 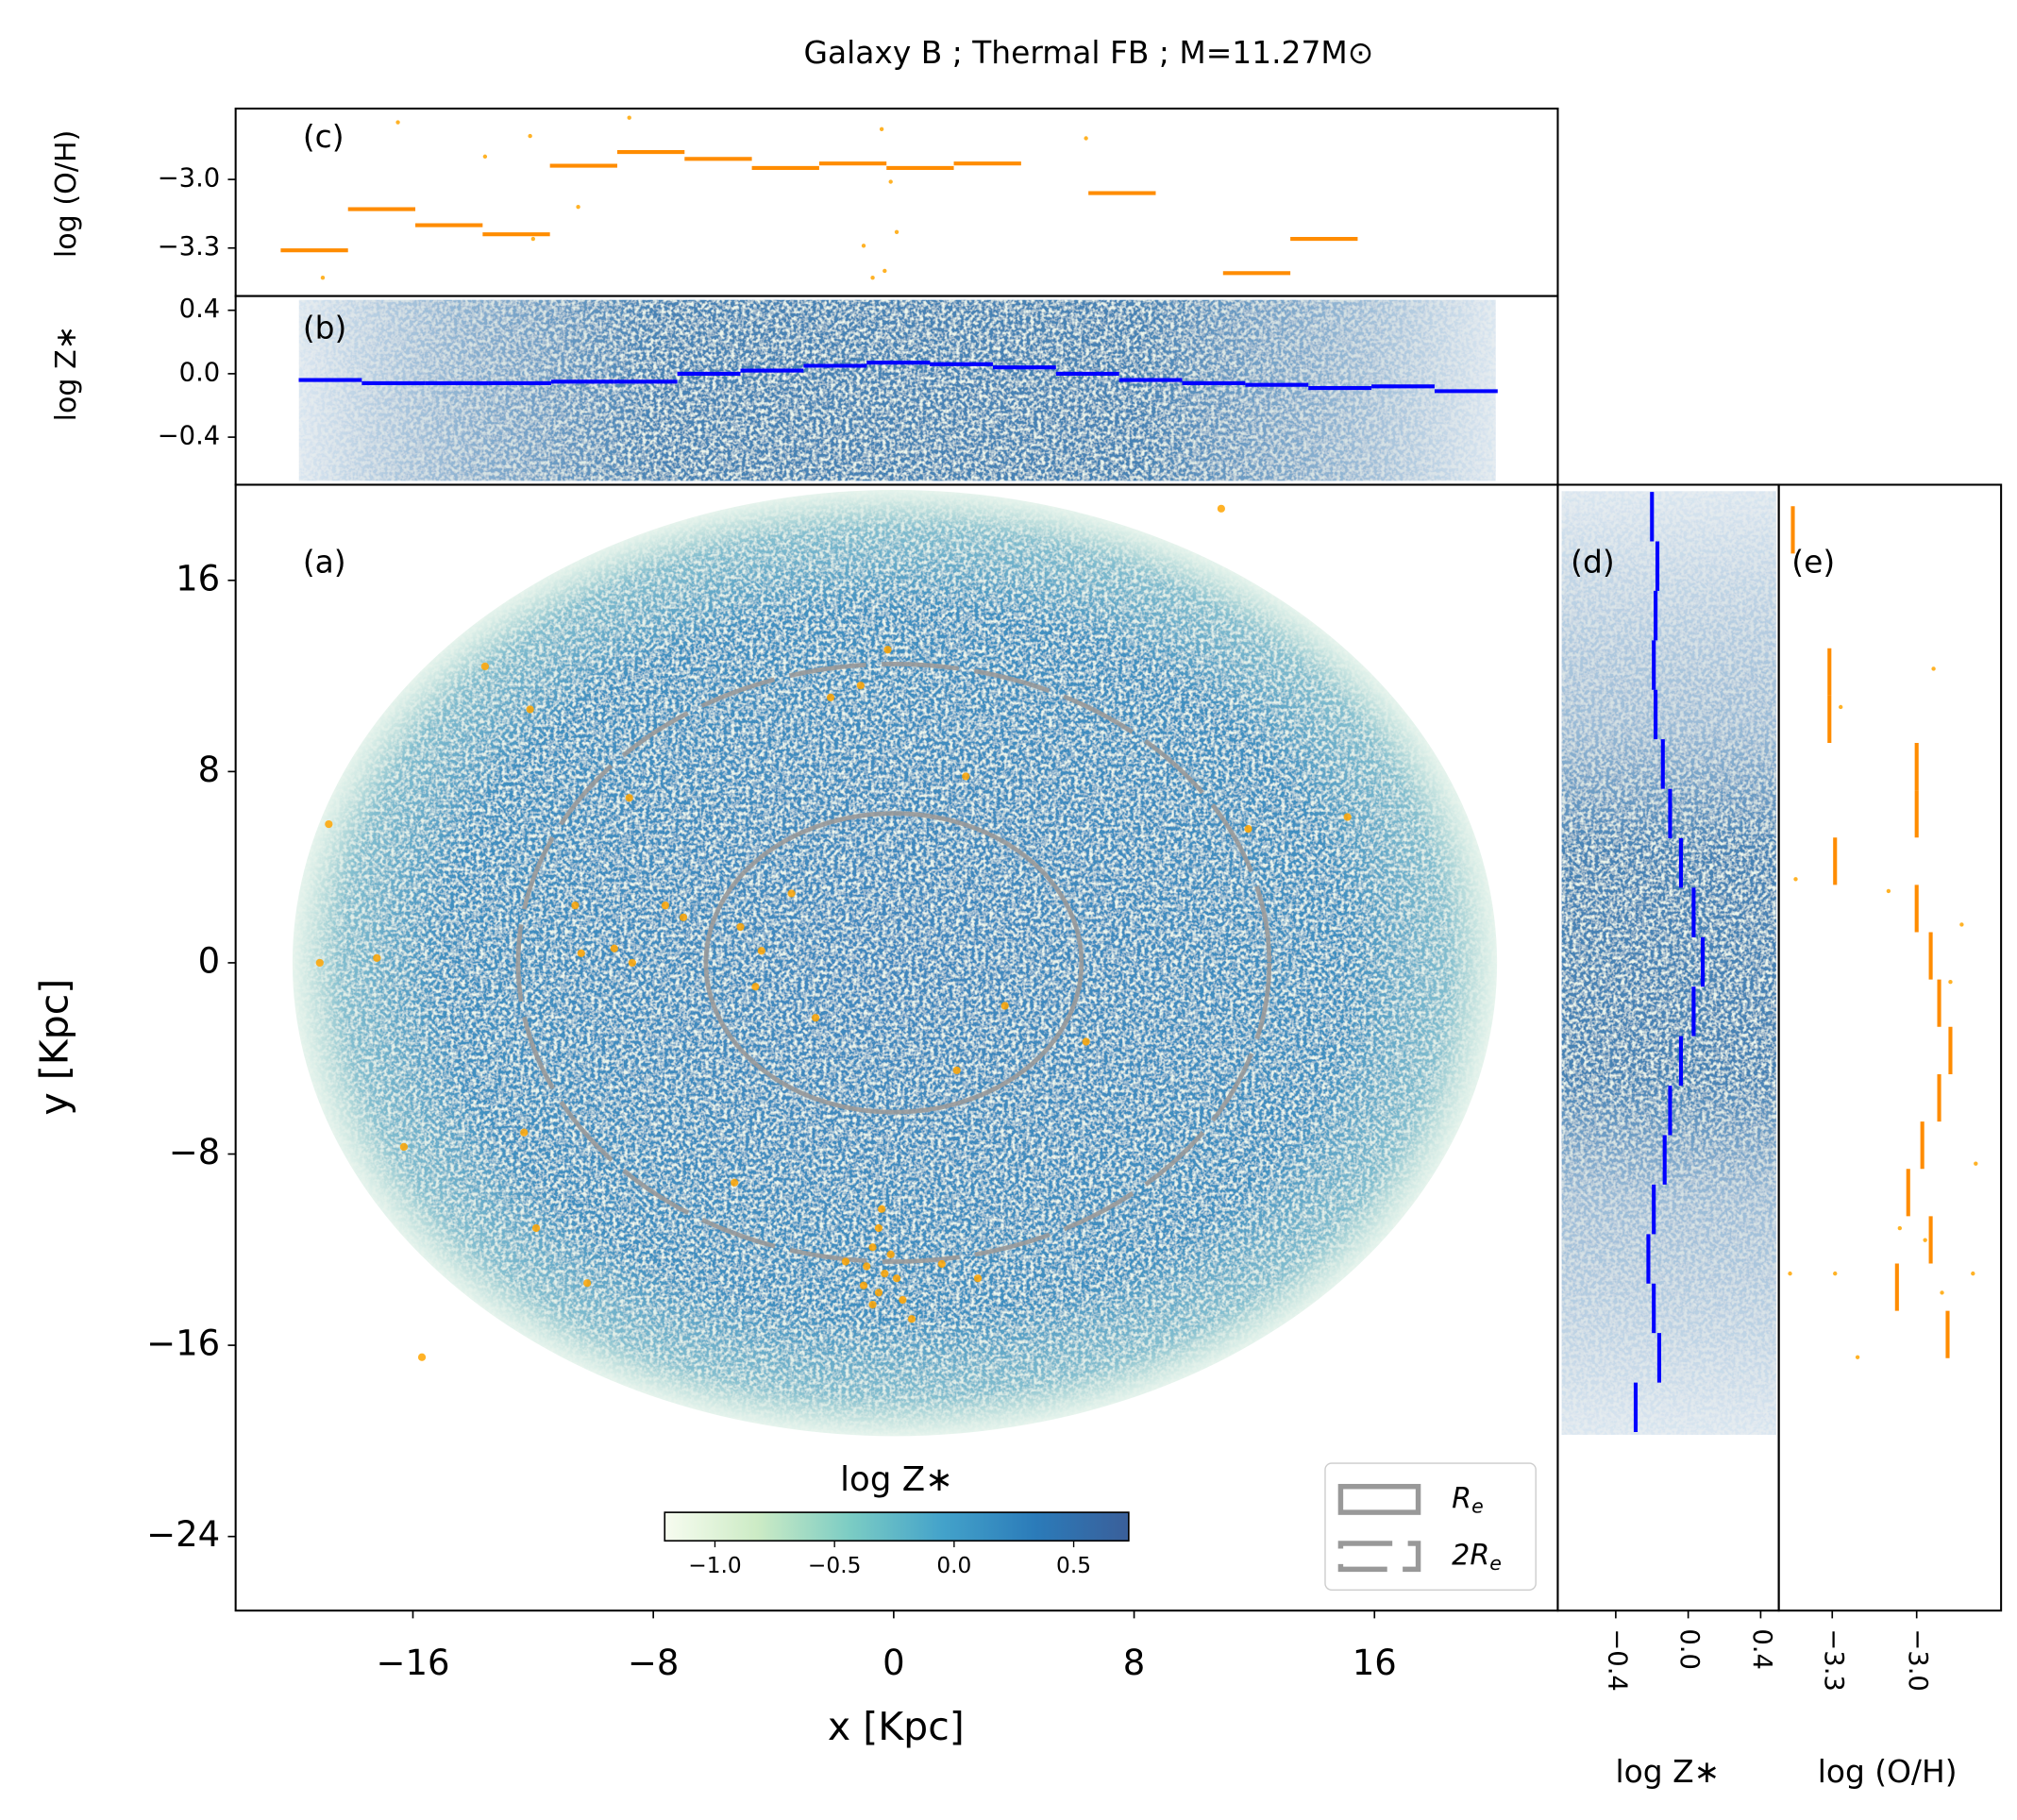 I want to click on legend-label: 2Re, so click(x=1477, y=1557).